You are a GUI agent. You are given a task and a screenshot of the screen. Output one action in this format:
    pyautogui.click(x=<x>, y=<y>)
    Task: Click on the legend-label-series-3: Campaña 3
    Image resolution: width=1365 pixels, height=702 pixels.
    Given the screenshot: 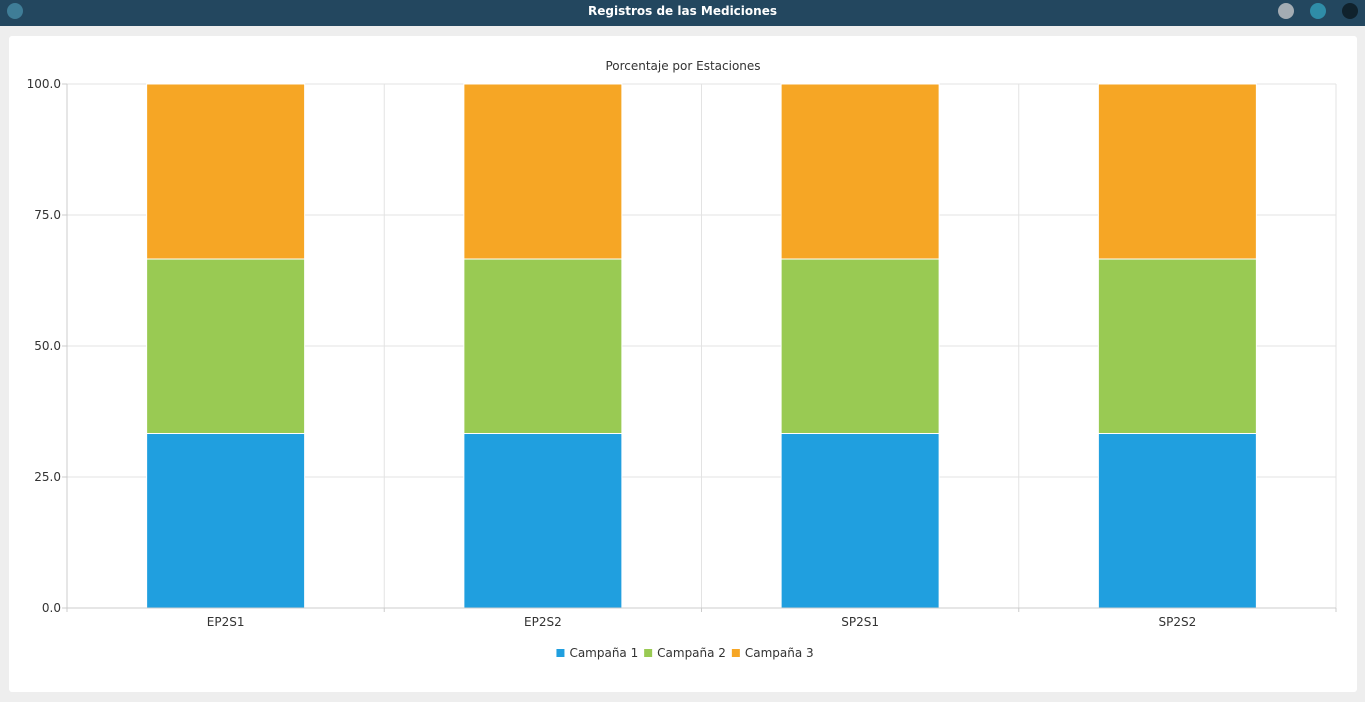 What is the action you would take?
    pyautogui.click(x=779, y=653)
    